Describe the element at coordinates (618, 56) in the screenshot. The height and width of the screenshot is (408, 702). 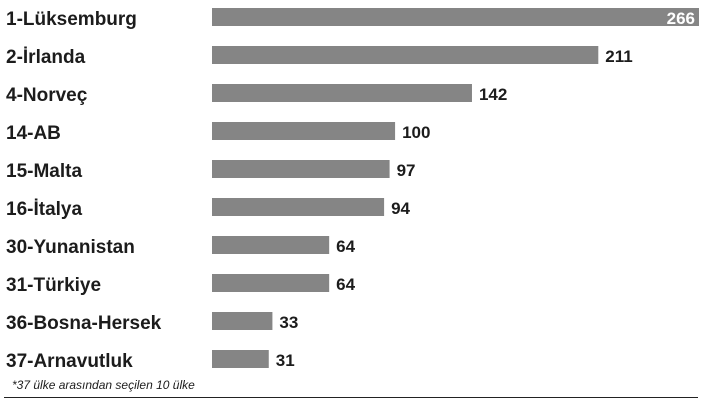
I see `value-label: 211` at that location.